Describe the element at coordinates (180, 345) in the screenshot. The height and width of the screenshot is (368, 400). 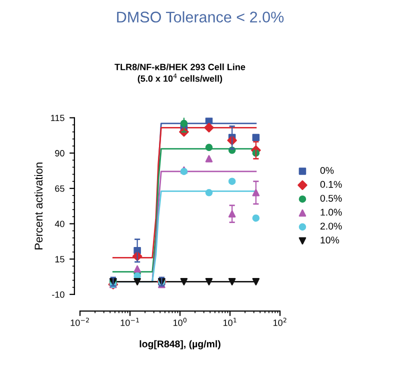
I see `x-axis-title: log[R848], (µg/ml)` at that location.